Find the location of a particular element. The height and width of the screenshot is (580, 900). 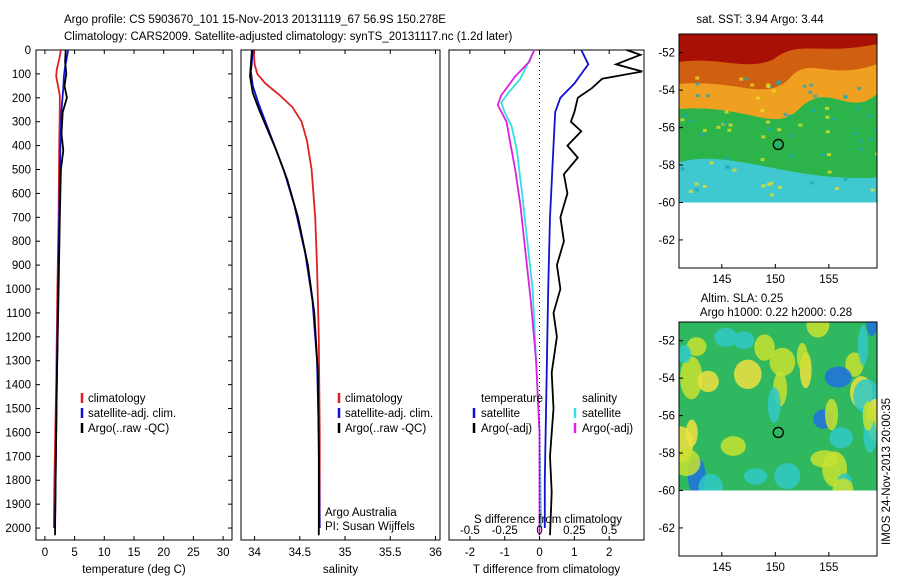

y-tick-label: 800 is located at coordinates (21, 242).